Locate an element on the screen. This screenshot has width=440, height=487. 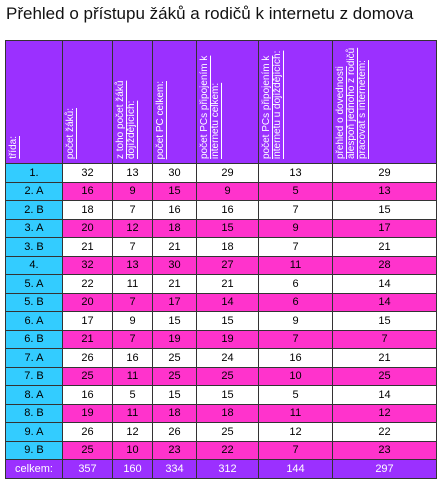
header-cell: počet PCs připojením k internetu celkem: is located at coordinates (227, 102).